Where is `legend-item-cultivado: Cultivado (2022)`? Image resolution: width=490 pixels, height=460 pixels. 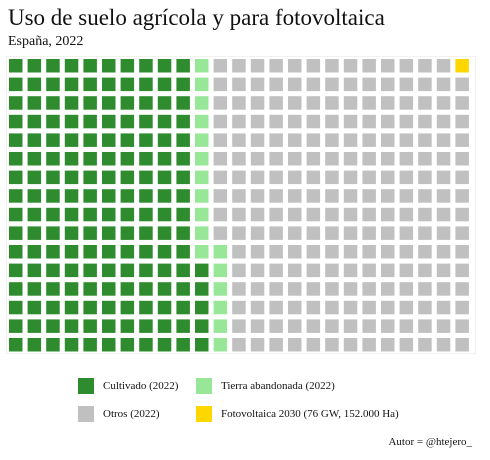 legend-item-cultivado: Cultivado (2022) is located at coordinates (128, 386).